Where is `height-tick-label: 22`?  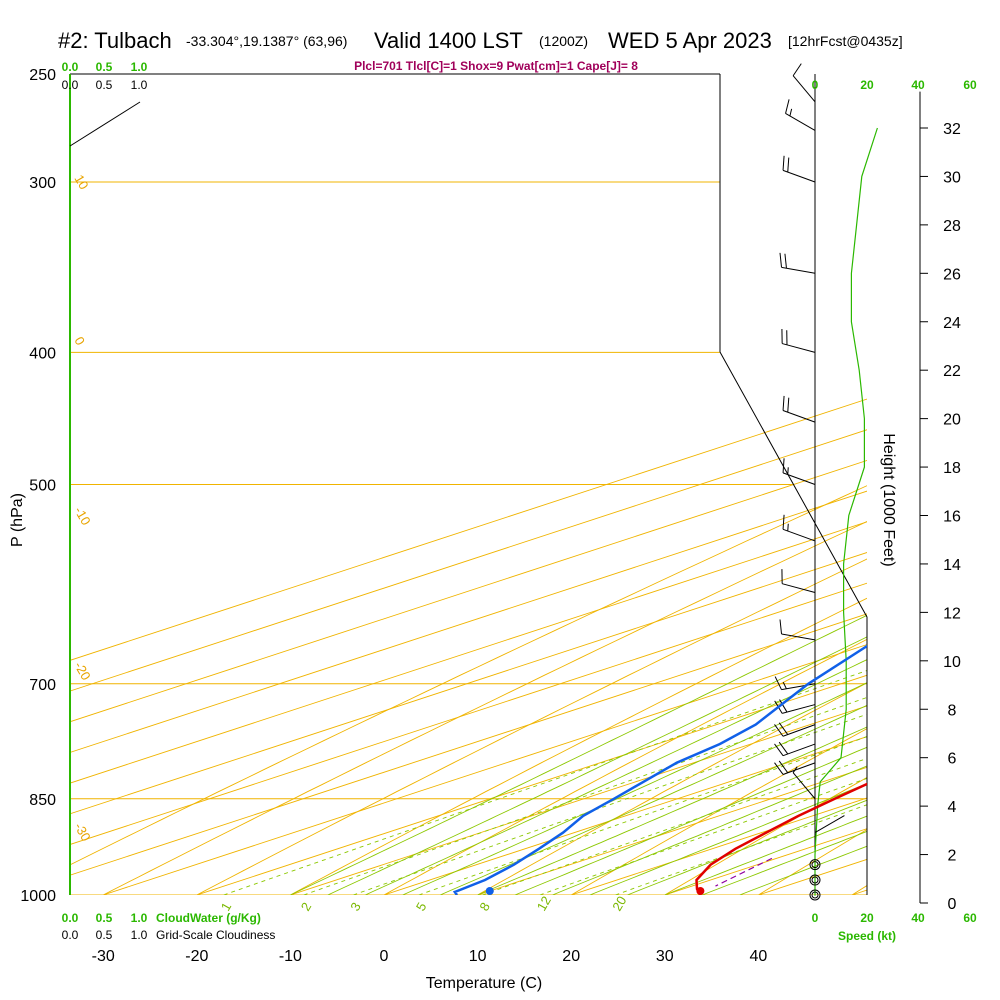
height-tick-label: 22 is located at coordinates (952, 371).